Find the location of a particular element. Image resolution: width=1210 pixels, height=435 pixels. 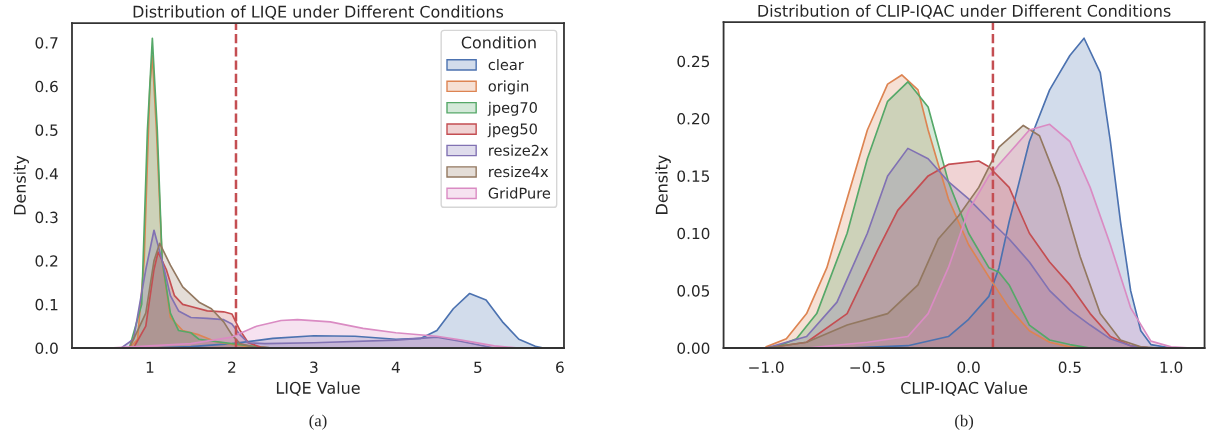

y-tick-label: 0.25 is located at coordinates (693, 61).